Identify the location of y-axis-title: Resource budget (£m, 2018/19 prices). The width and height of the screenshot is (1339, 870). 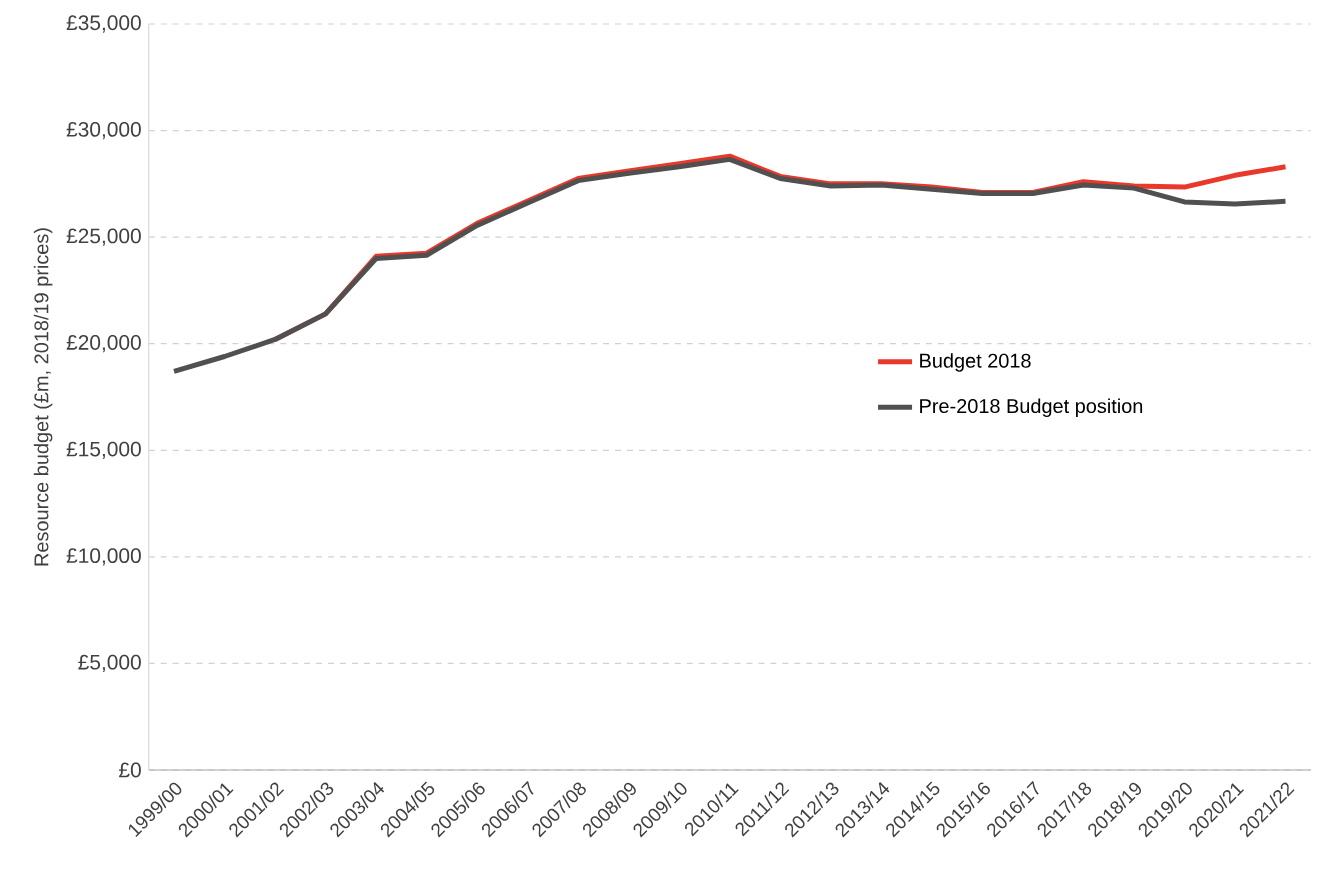
(43, 397).